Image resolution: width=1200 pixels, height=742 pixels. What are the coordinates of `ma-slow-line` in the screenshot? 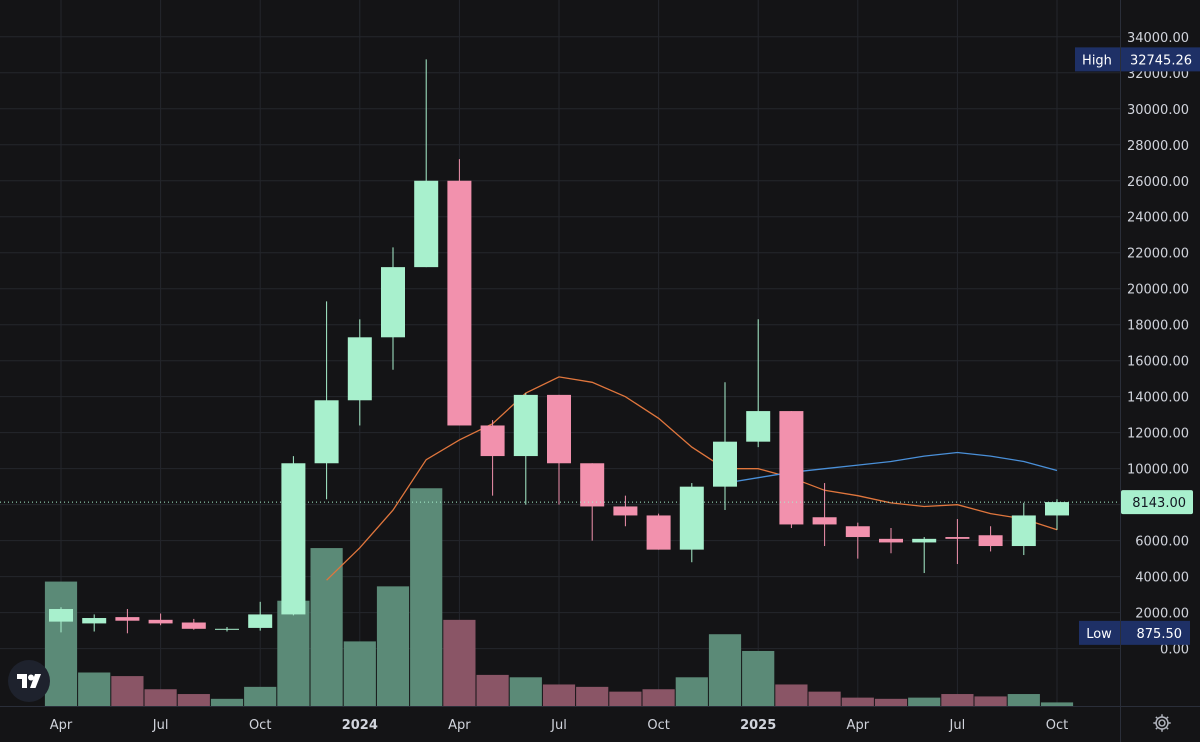 It's located at (891, 467).